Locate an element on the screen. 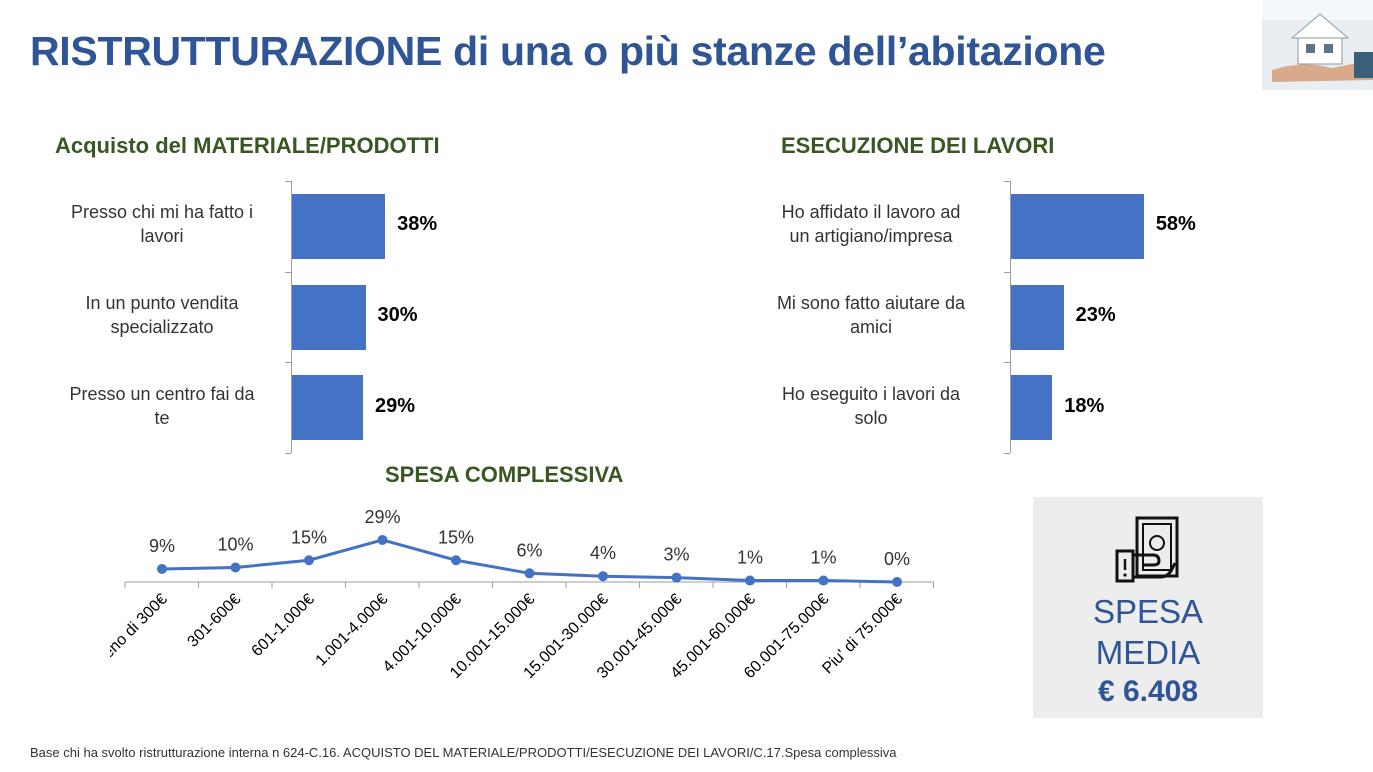 The width and height of the screenshot is (1373, 772). bar-value-label: 29% is located at coordinates (395, 405).